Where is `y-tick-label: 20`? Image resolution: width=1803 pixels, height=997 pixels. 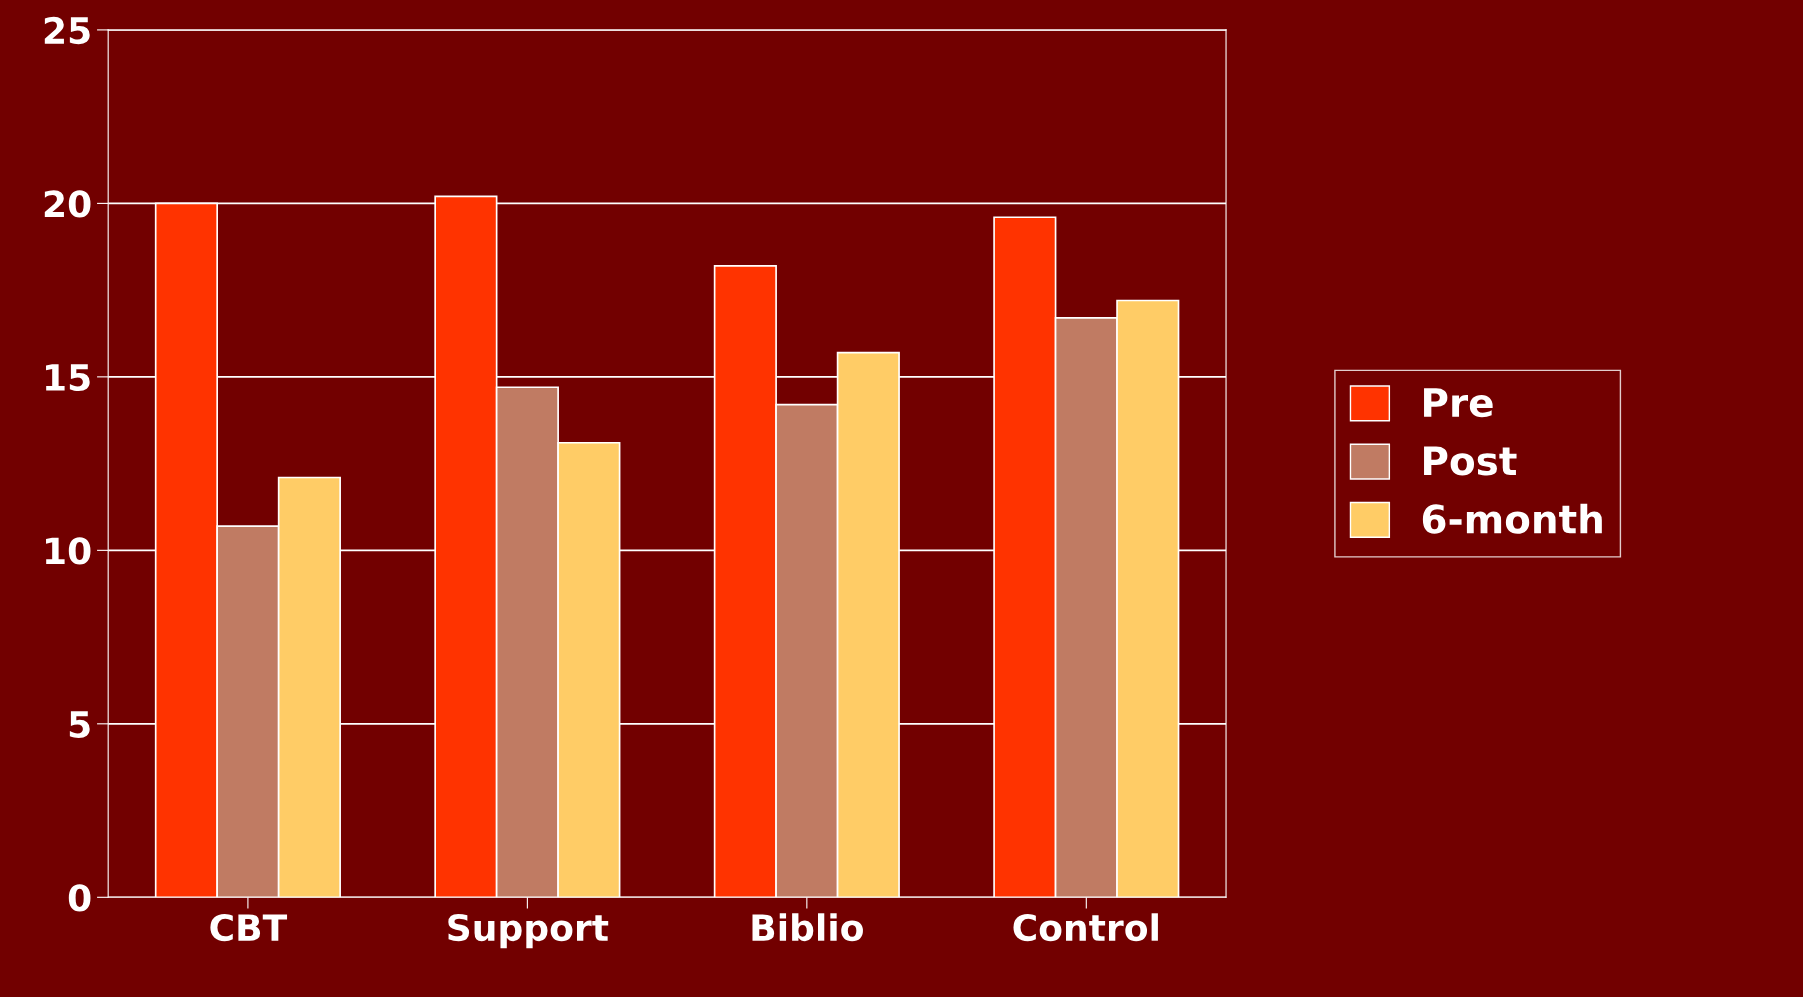 y-tick-label: 20 is located at coordinates (67, 204).